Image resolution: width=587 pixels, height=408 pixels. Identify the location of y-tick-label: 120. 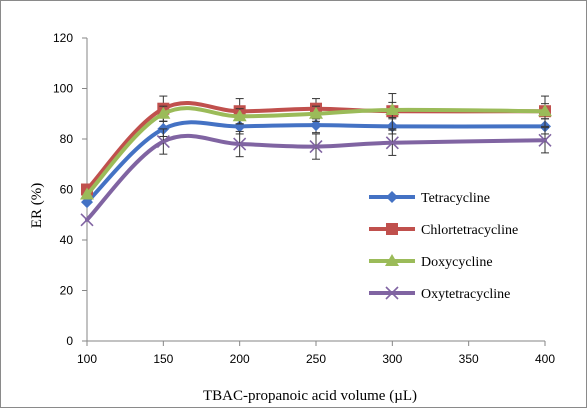
(63, 38).